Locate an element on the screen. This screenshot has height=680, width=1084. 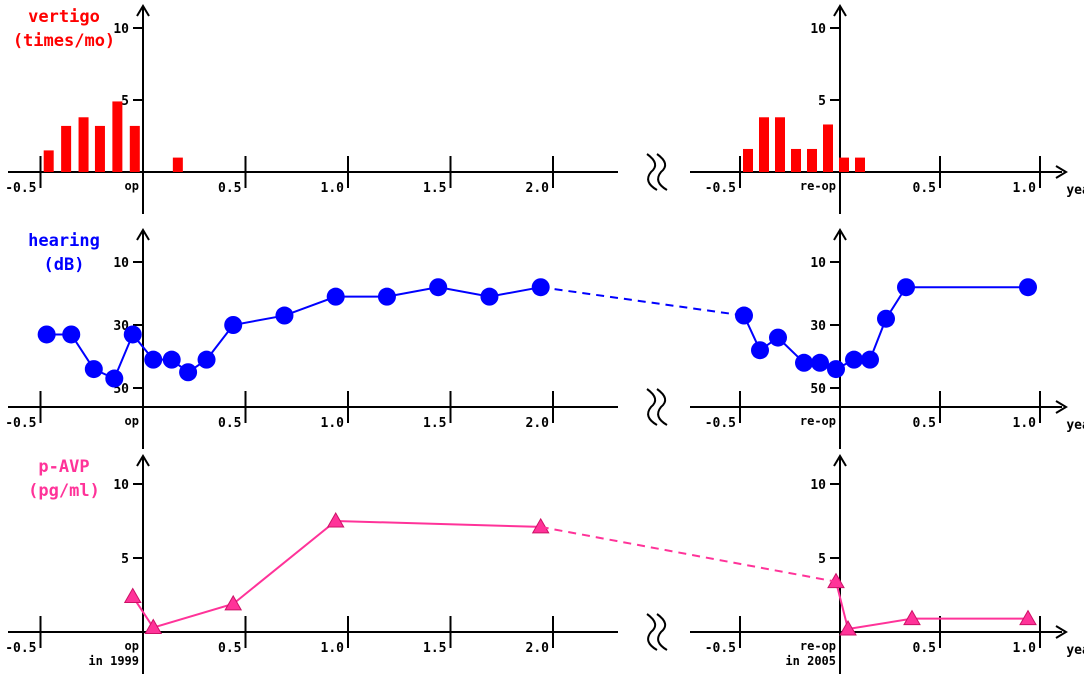
y-tick-label: 50 is located at coordinates (818, 389).